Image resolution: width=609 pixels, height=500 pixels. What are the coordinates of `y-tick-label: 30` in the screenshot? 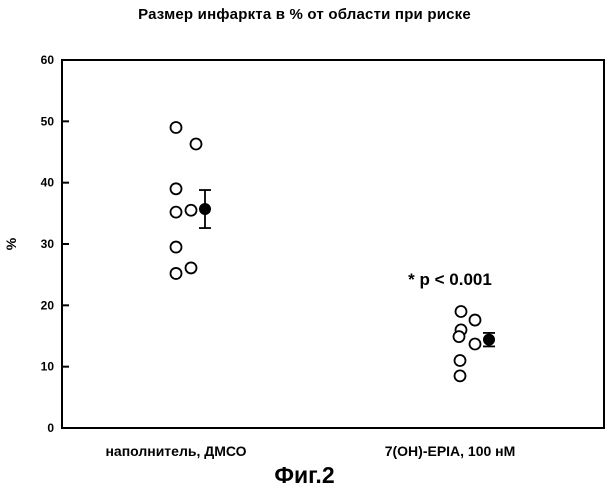 It's located at (48, 244).